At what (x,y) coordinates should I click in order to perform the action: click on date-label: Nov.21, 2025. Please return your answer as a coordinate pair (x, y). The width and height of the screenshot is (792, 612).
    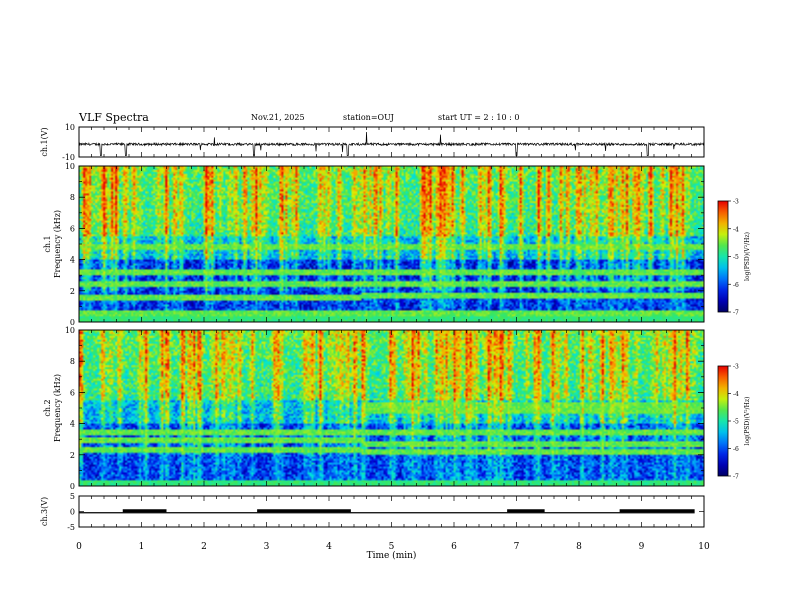
    Looking at the image, I should click on (278, 117).